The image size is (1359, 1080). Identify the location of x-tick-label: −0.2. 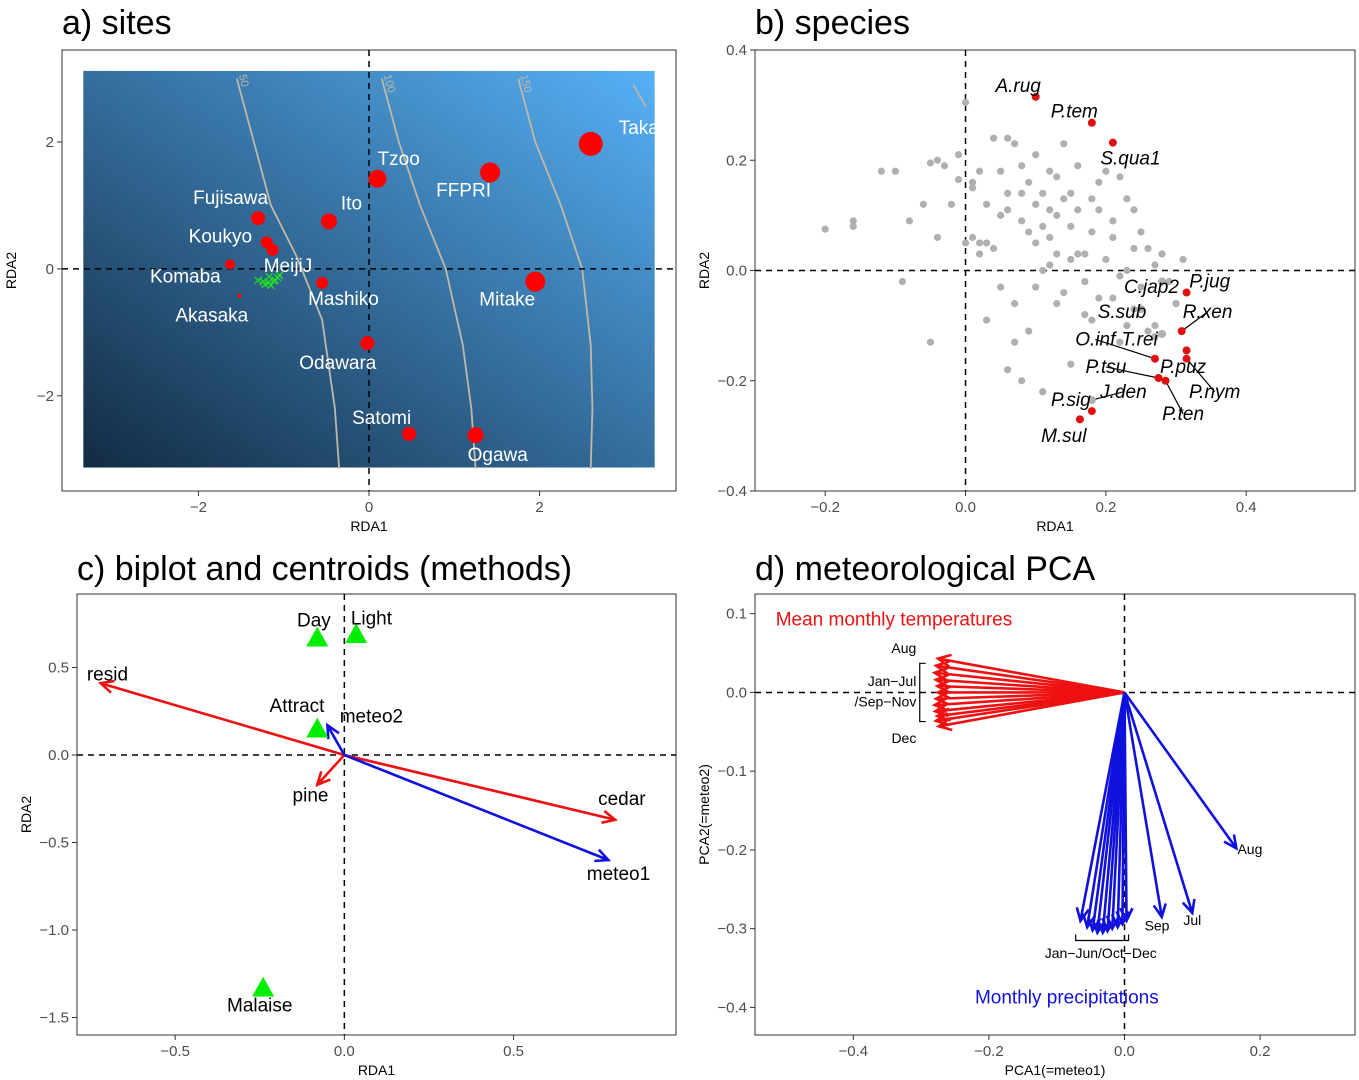
(825, 507).